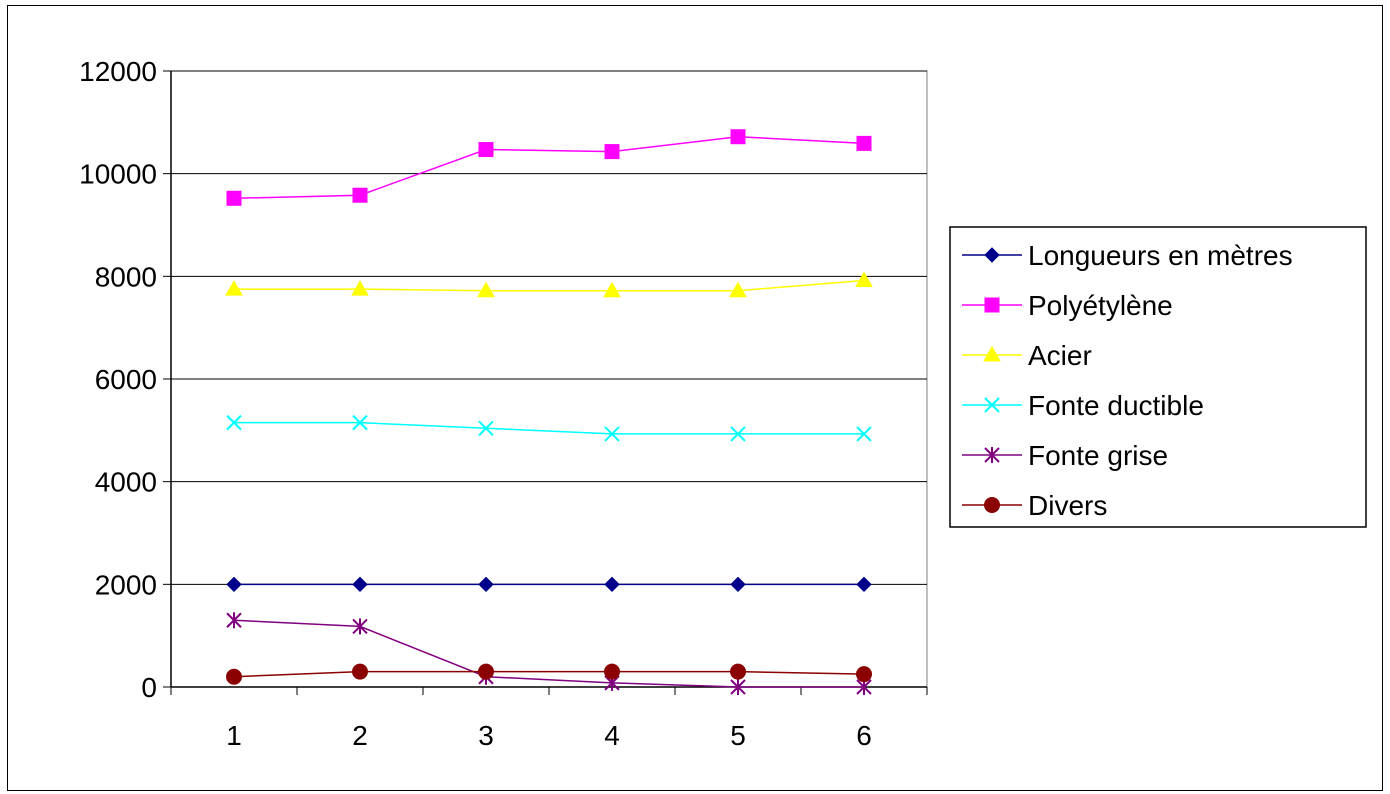 Image resolution: width=1390 pixels, height=794 pixels. Describe the element at coordinates (1067, 505) in the screenshot. I see `legend-label: Divers` at that location.